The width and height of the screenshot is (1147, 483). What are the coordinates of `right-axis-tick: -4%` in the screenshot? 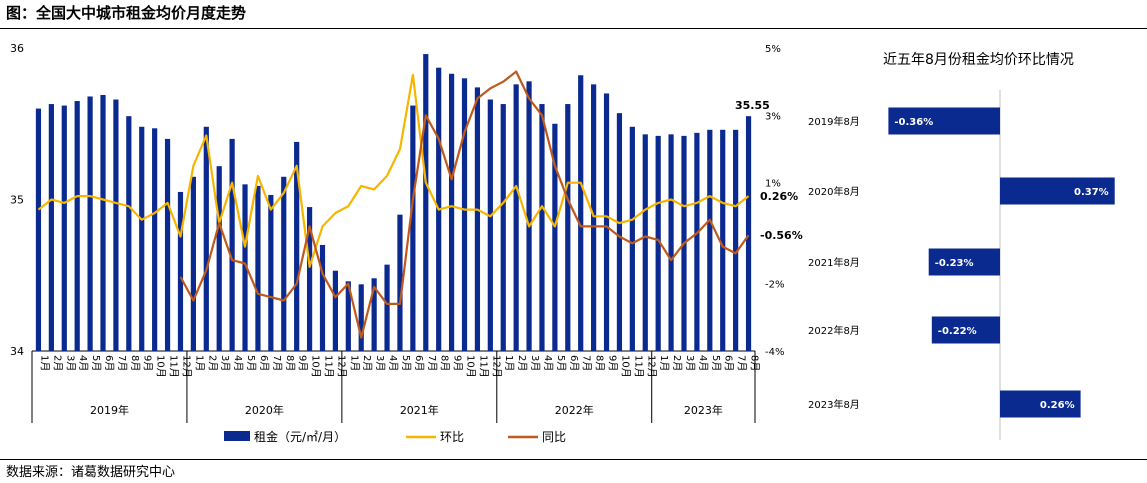 It's located at (774, 352).